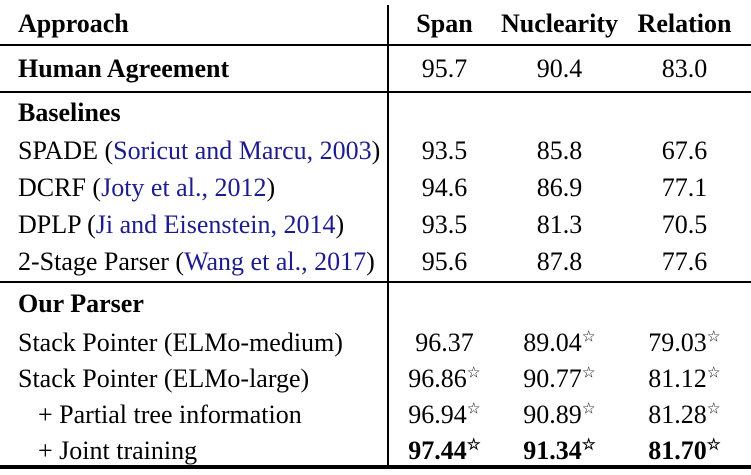 Image resolution: width=751 pixels, height=475 pixels. I want to click on row-label: + Partial tree information, so click(194, 415).